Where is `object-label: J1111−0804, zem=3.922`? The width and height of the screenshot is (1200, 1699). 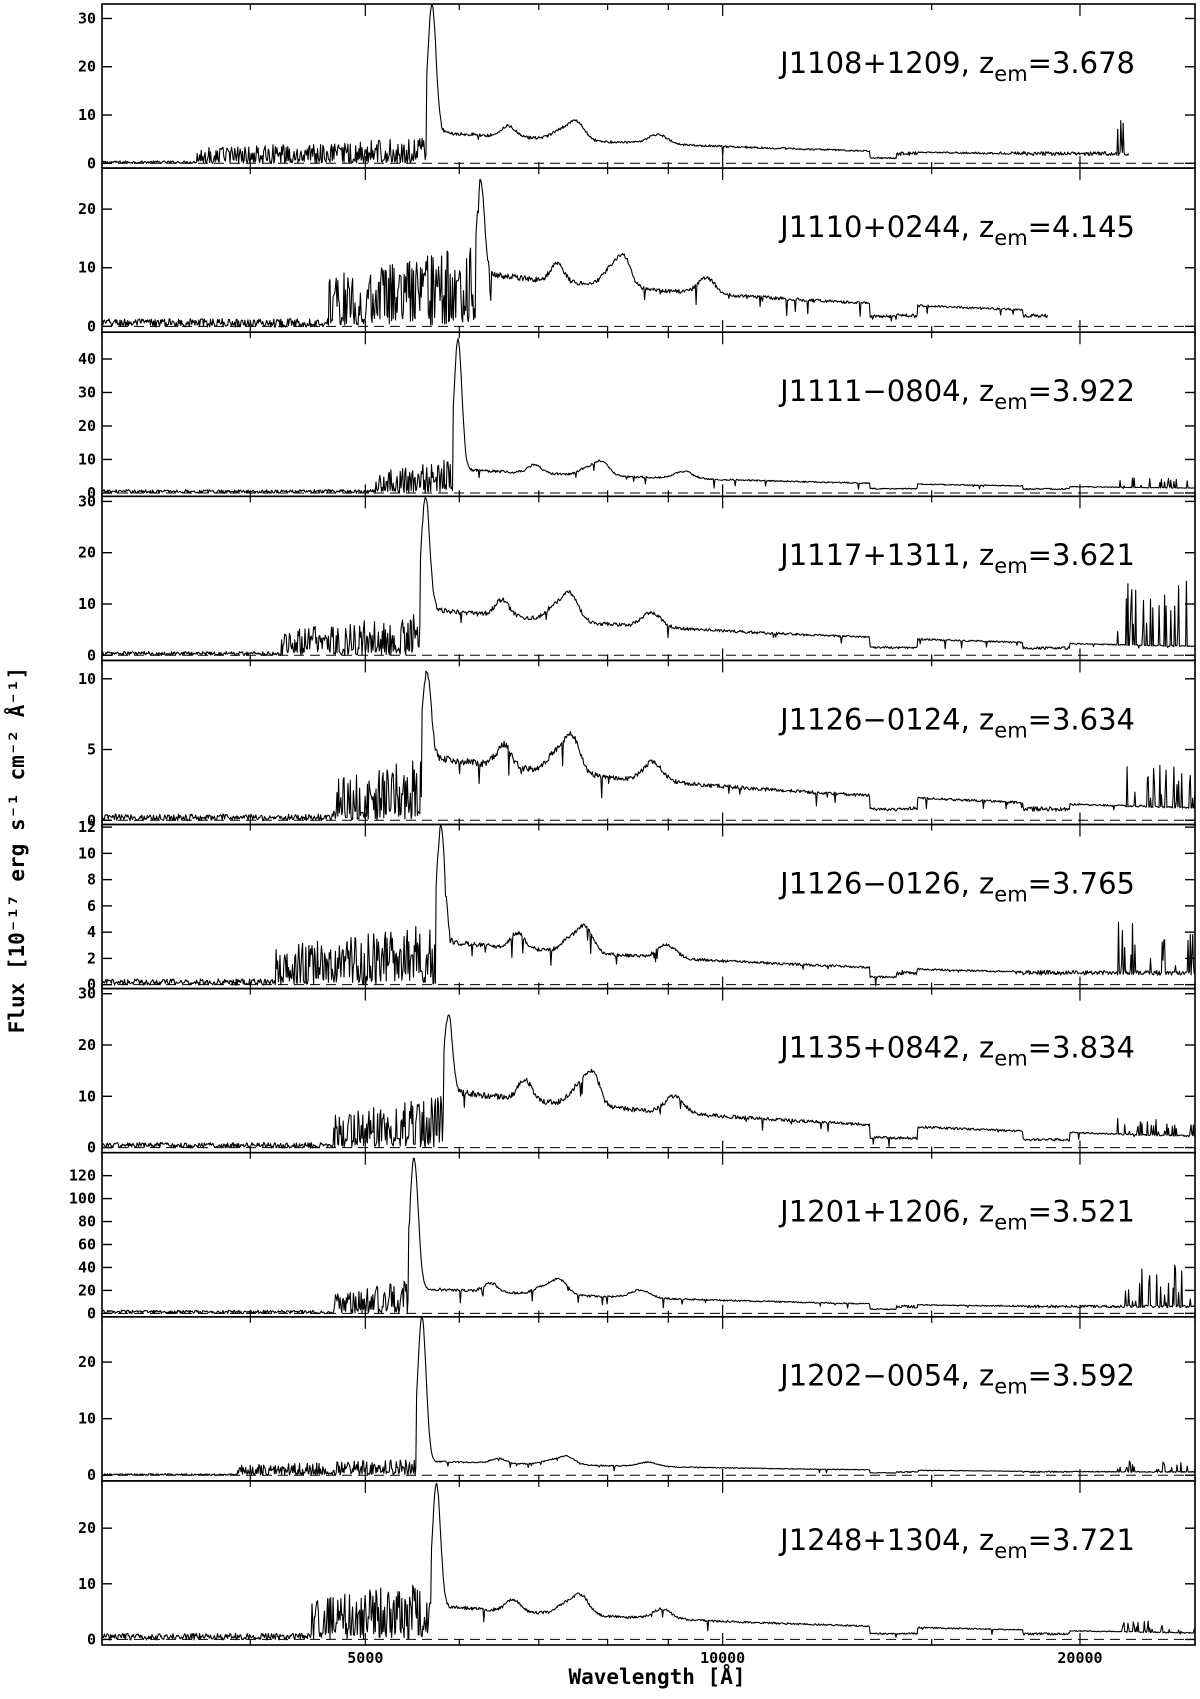 object-label: J1111−0804, zem=3.922 is located at coordinates (956, 394).